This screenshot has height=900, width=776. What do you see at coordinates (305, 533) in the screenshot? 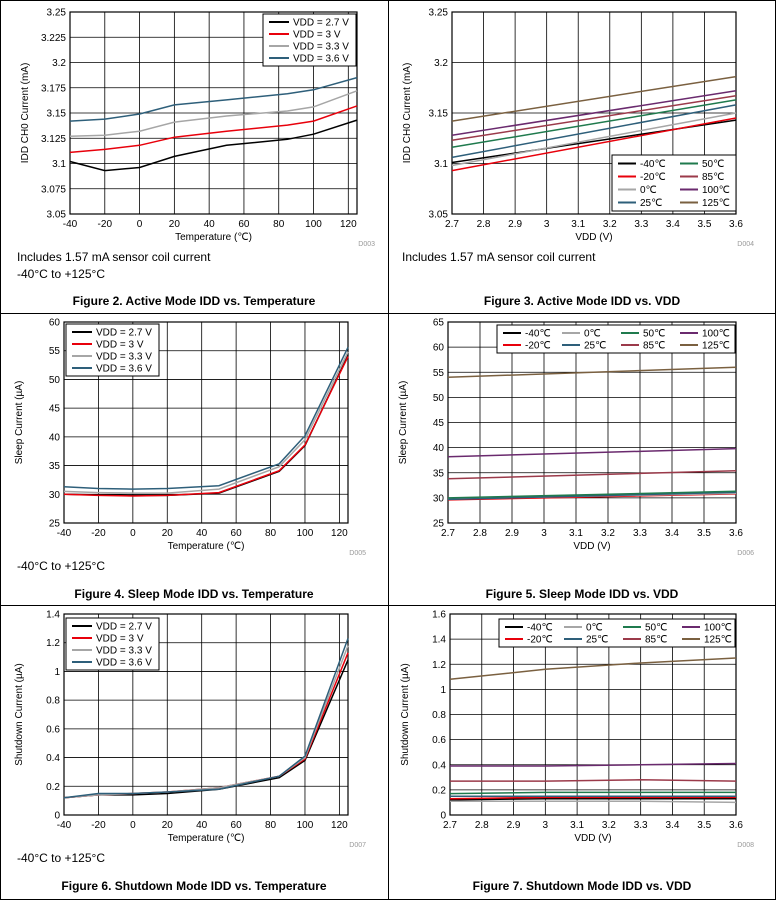
I see `x-tick-label: 100` at bounding box center [305, 533].